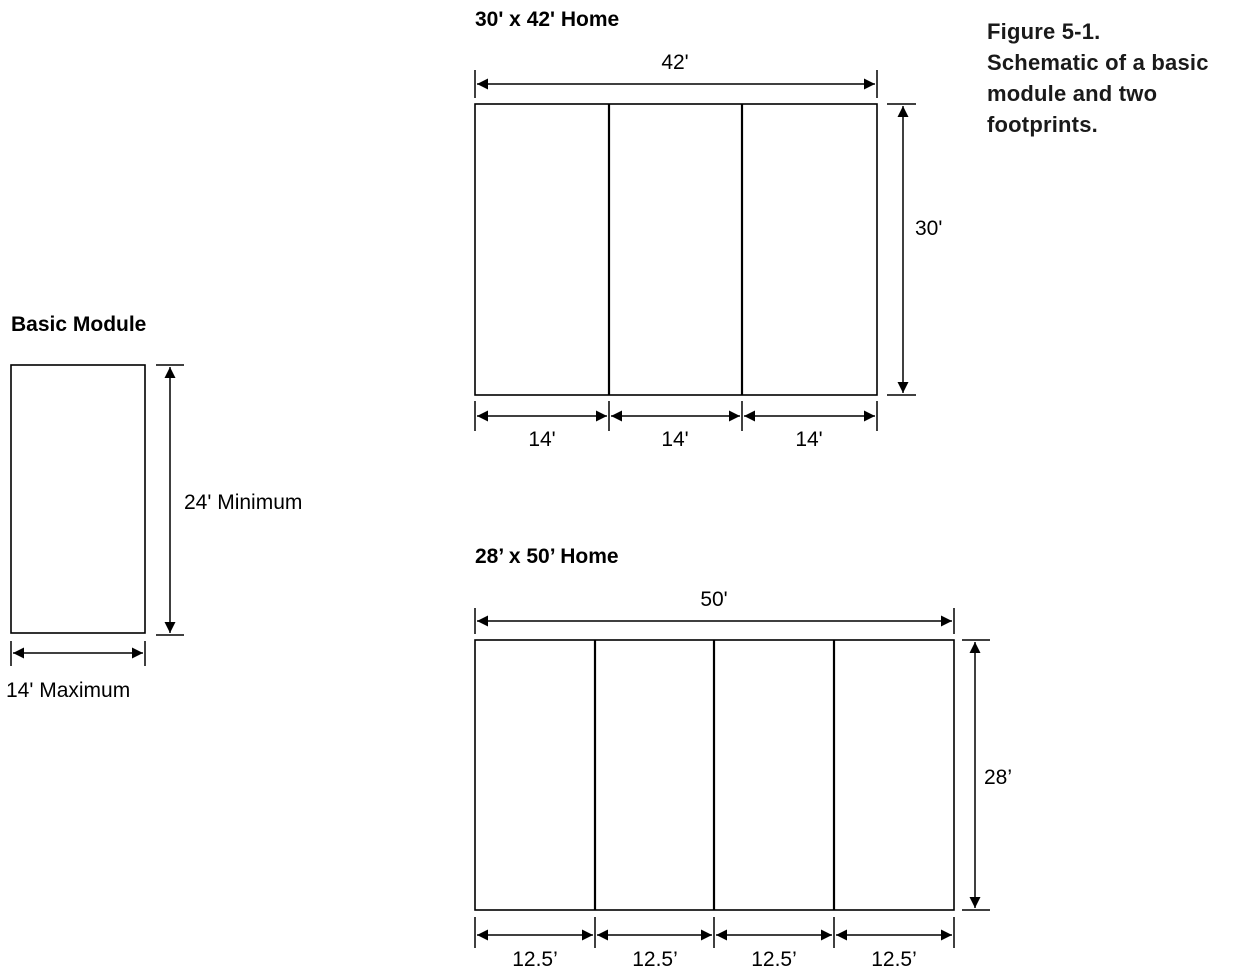 The width and height of the screenshot is (1233, 972). I want to click on home-28x50-width-label: 50', so click(713, 599).